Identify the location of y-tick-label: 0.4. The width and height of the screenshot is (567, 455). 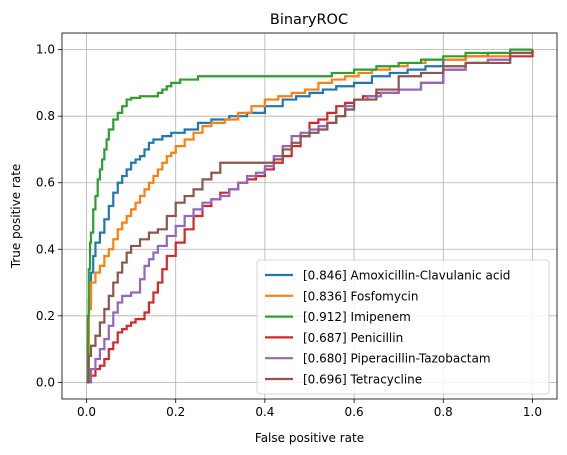
(45, 249).